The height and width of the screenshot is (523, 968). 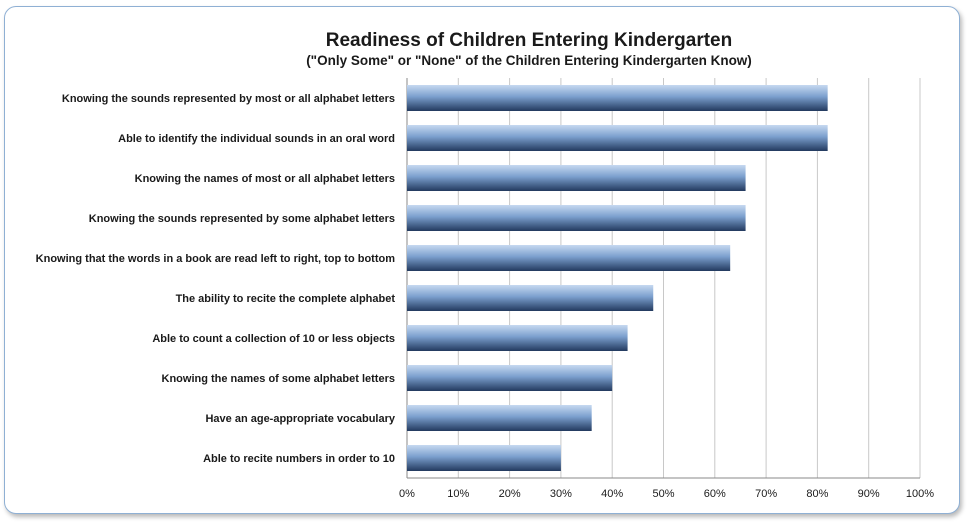 What do you see at coordinates (458, 494) in the screenshot?
I see `x-tick-label: 10%` at bounding box center [458, 494].